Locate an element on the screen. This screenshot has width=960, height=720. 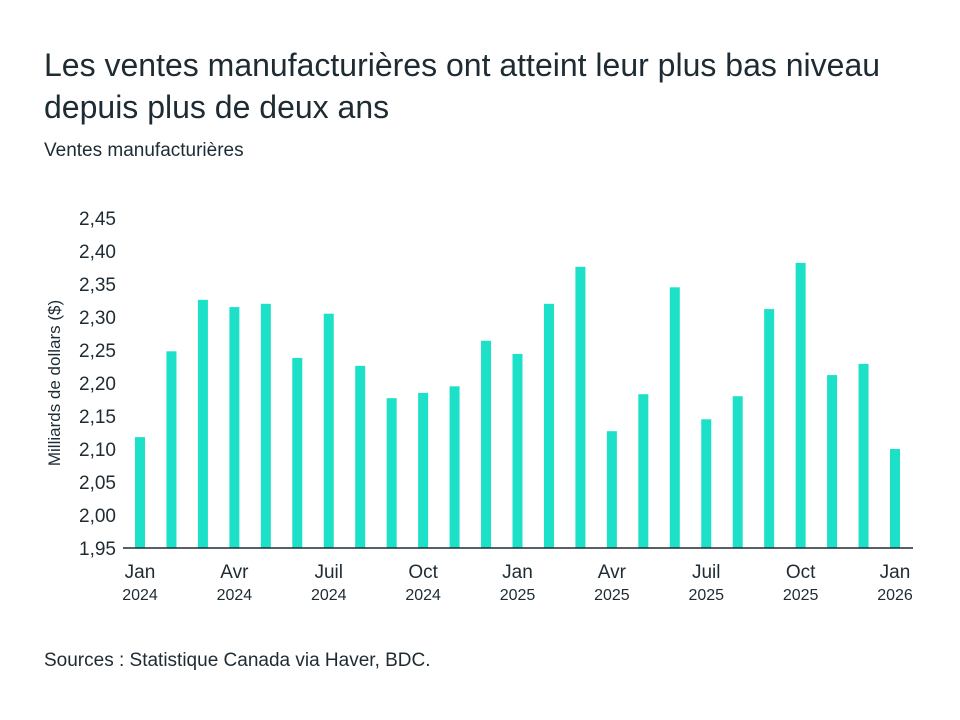
y-tick-label: 2,25 is located at coordinates (97, 351).